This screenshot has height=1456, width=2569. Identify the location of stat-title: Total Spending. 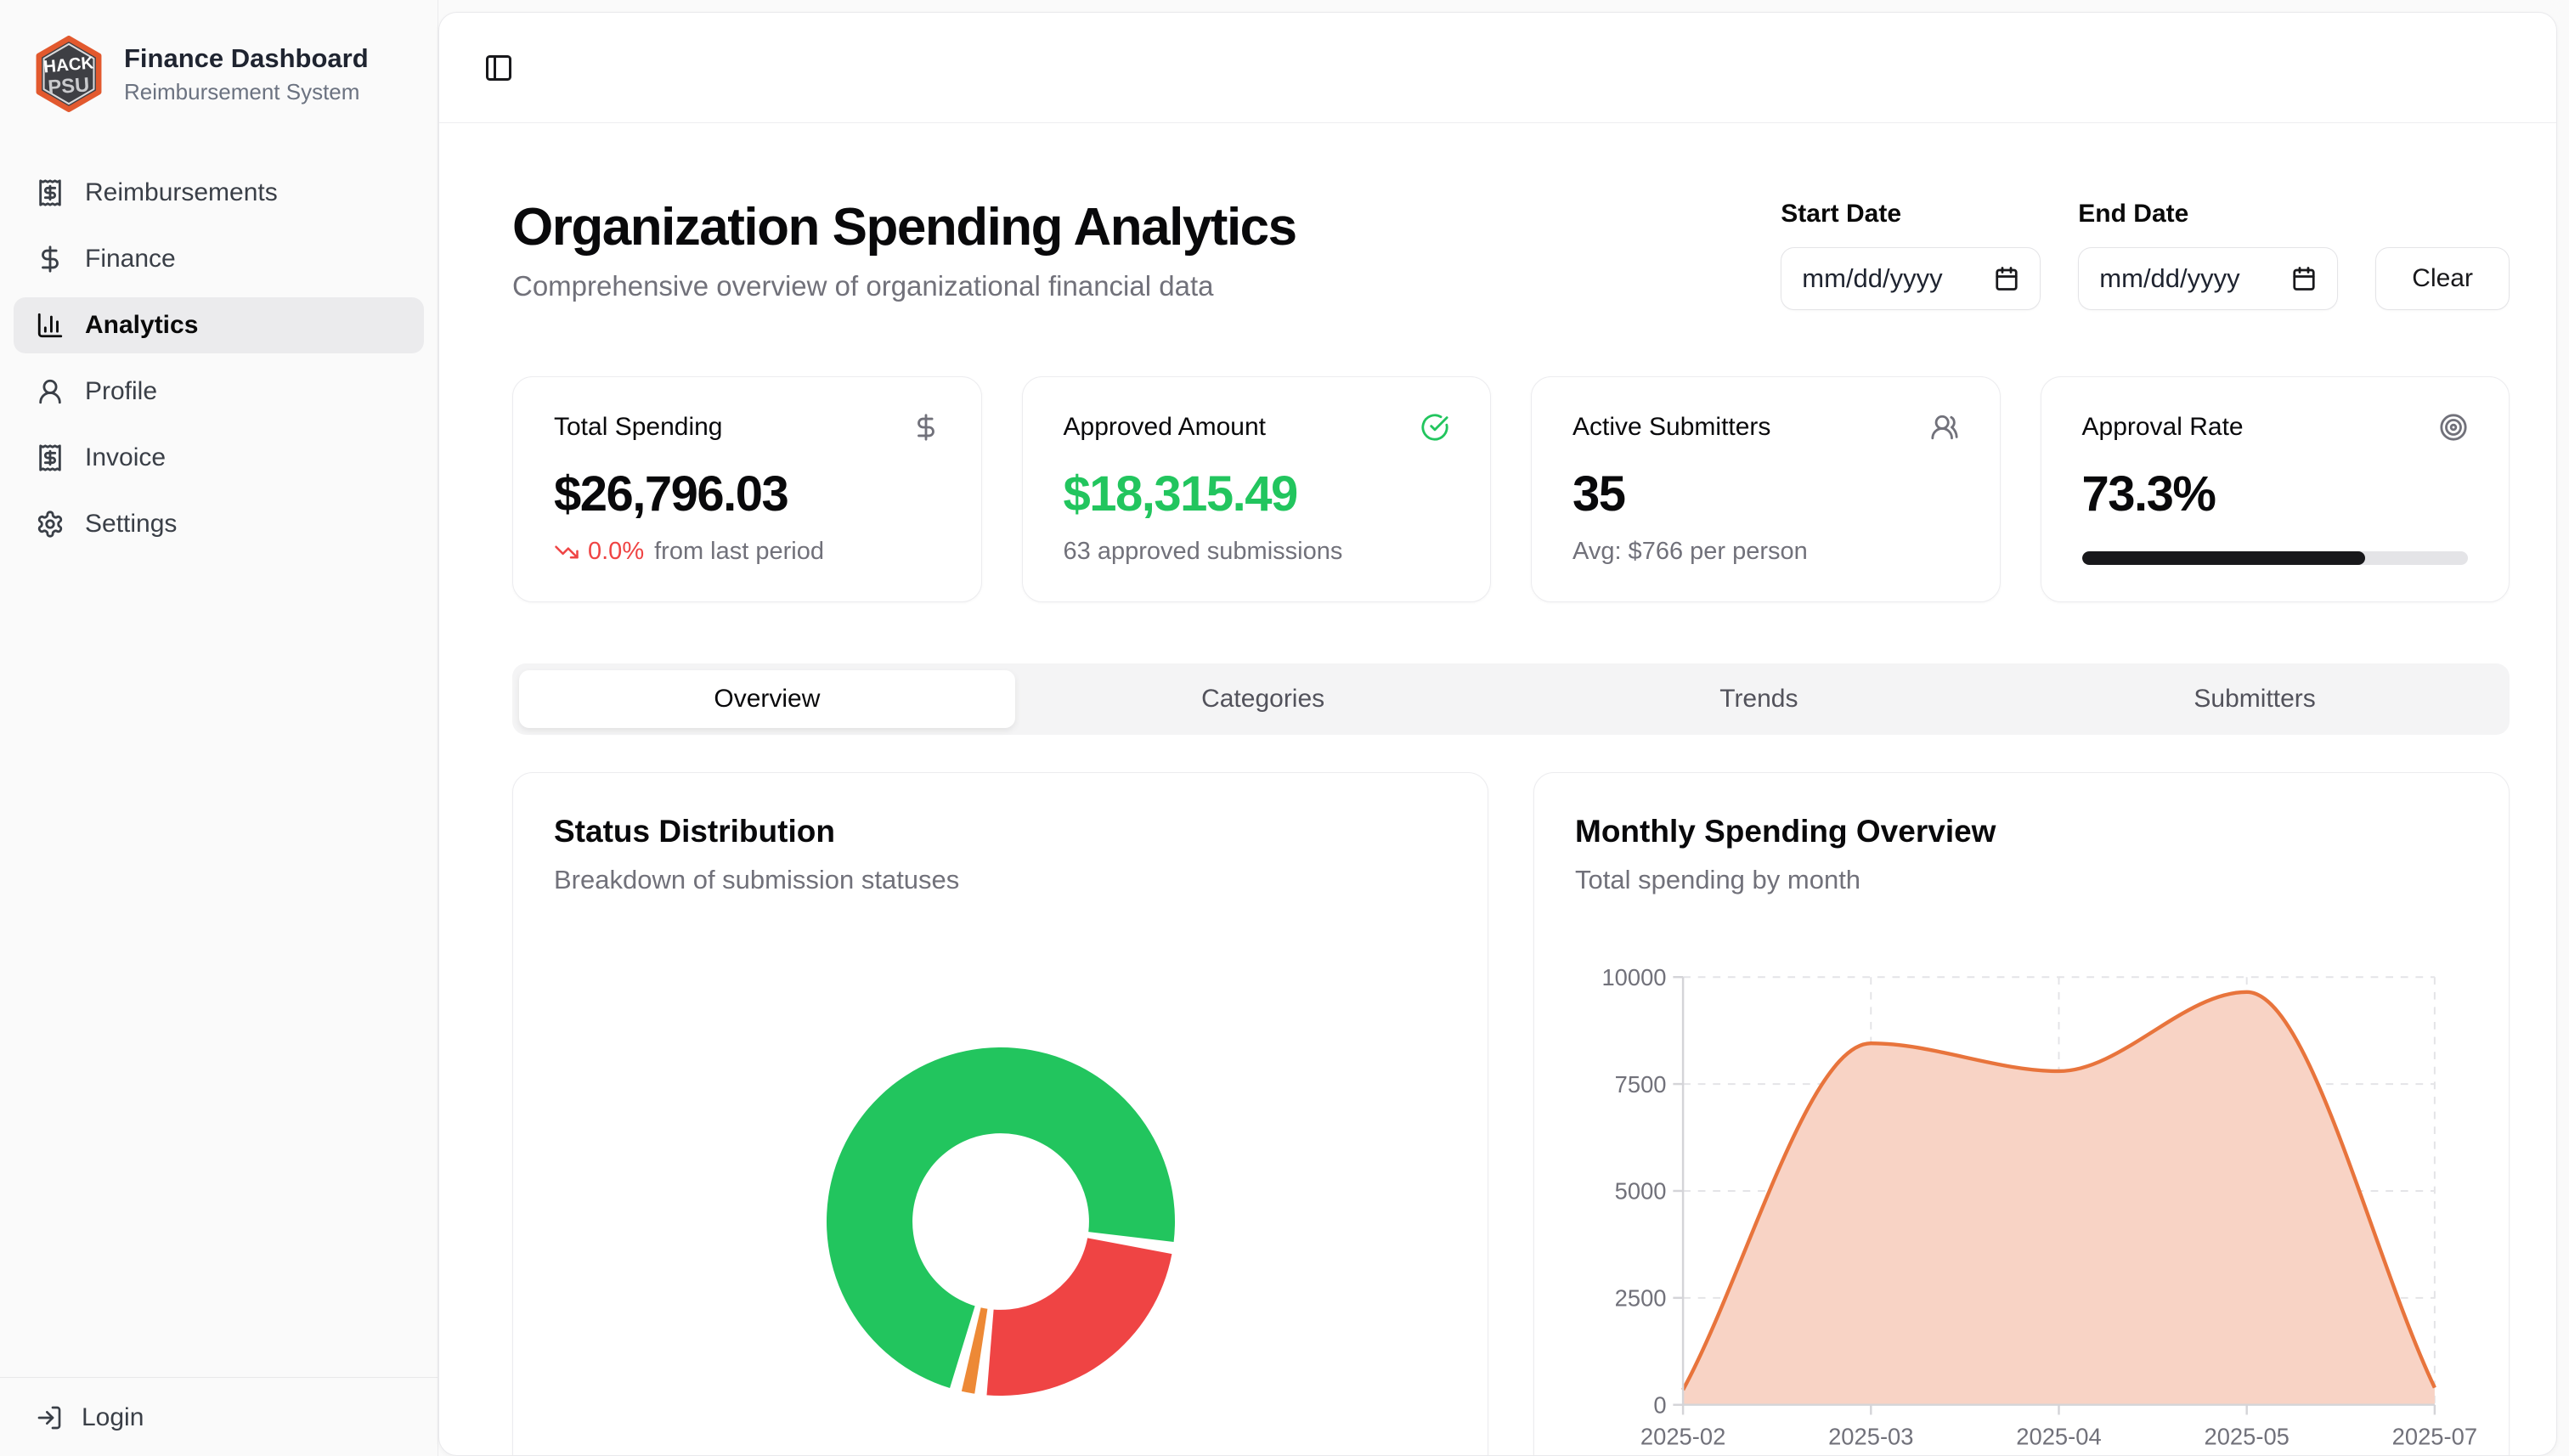
(638, 427).